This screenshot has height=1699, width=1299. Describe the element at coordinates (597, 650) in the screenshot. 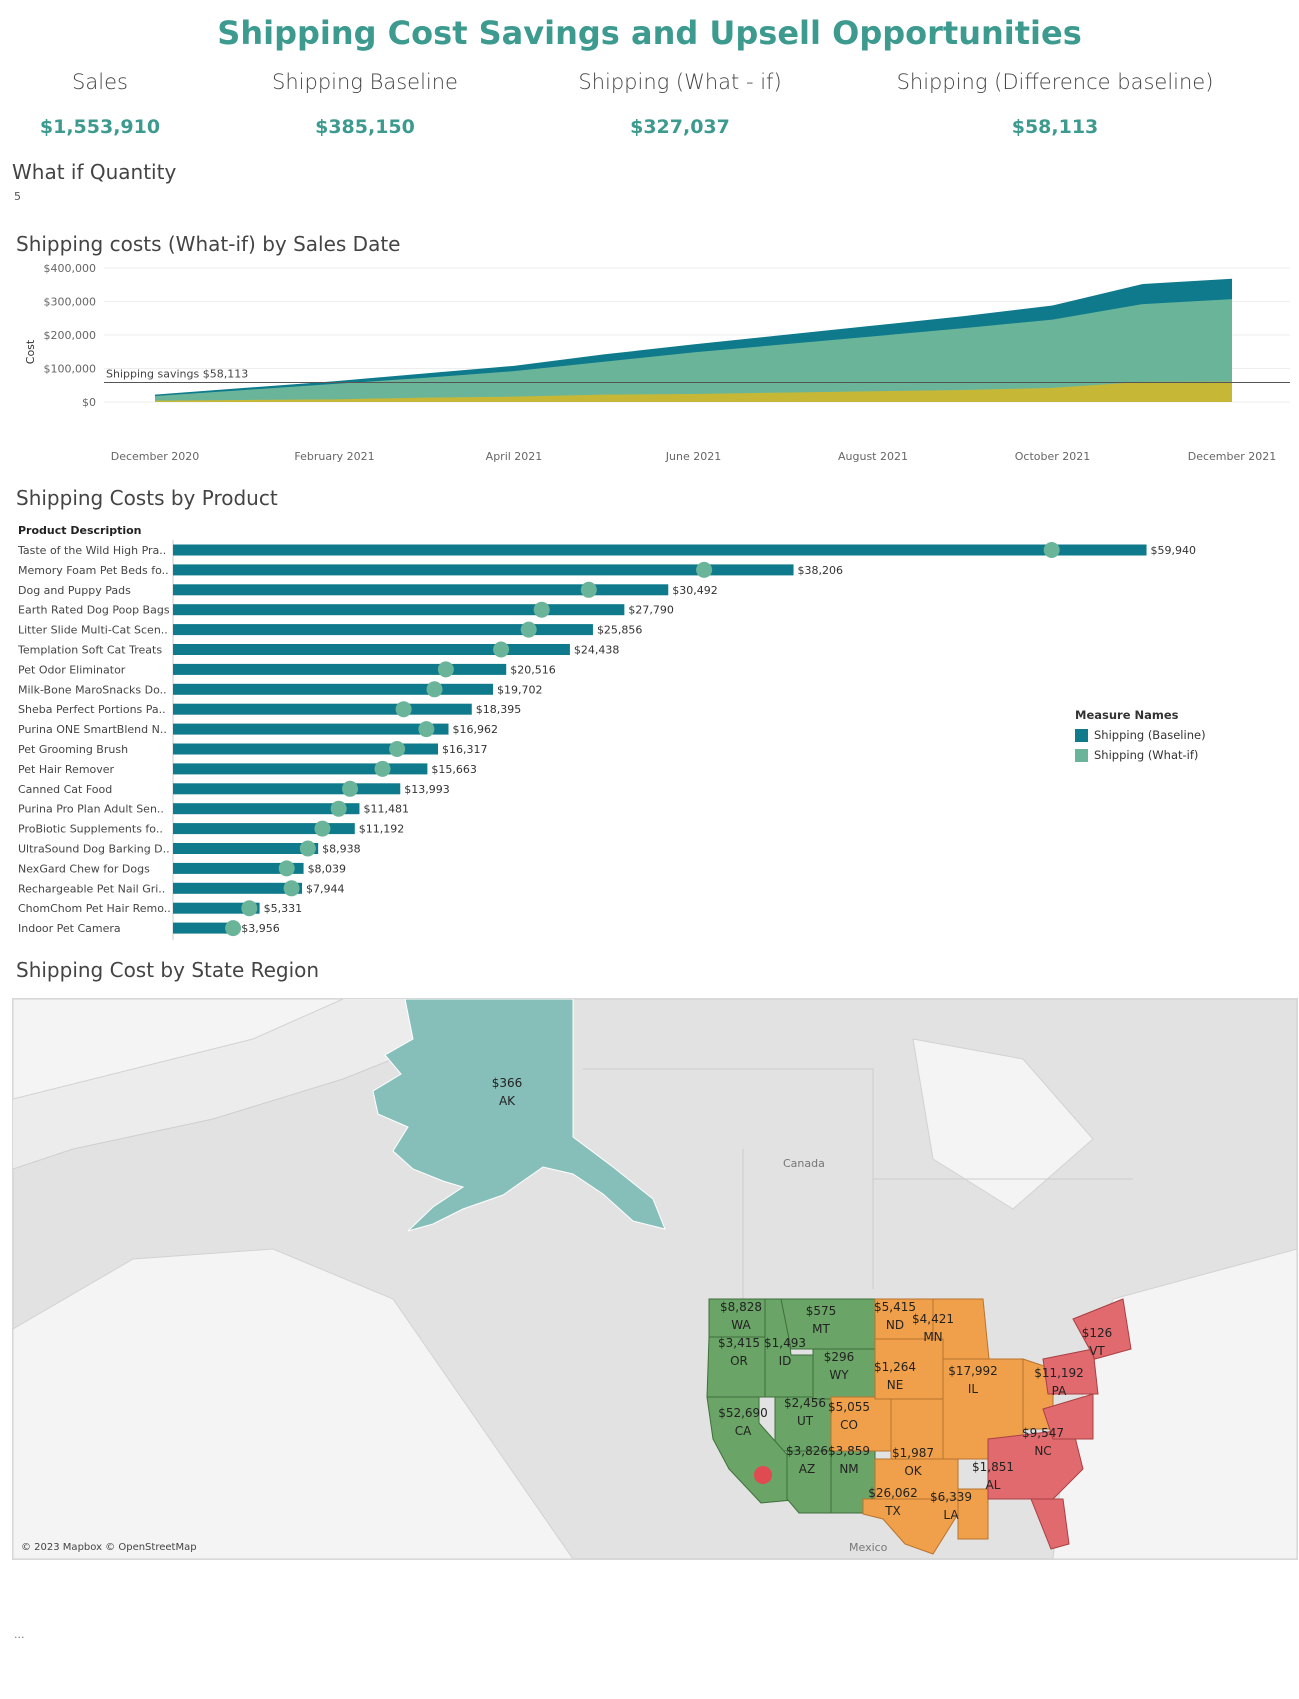

I see `bar-value-label: $24,438` at that location.